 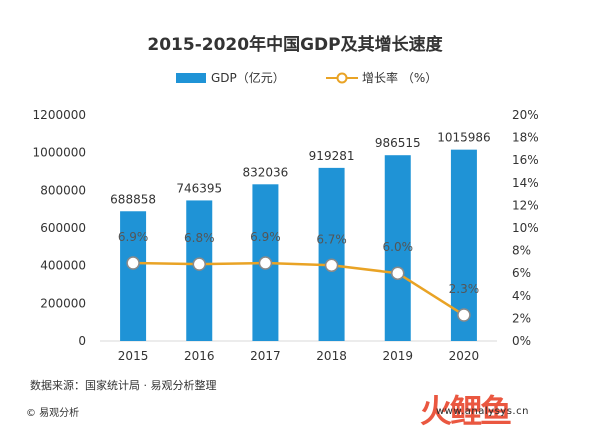 I want to click on x-tick-label: 2017, so click(x=265, y=356).